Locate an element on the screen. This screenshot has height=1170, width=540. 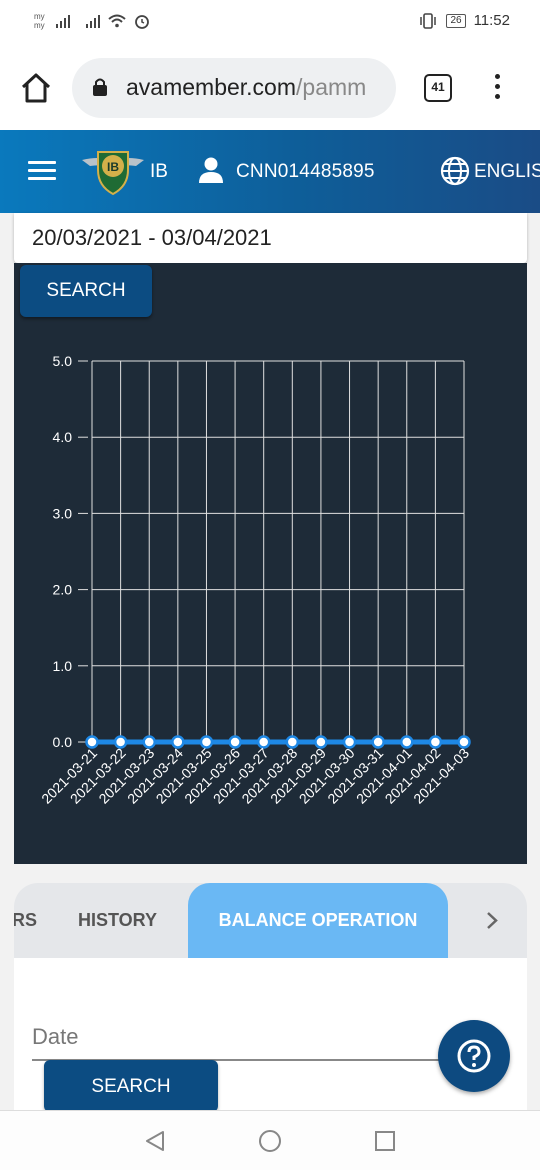
date-input-underline is located at coordinates (242, 1060).